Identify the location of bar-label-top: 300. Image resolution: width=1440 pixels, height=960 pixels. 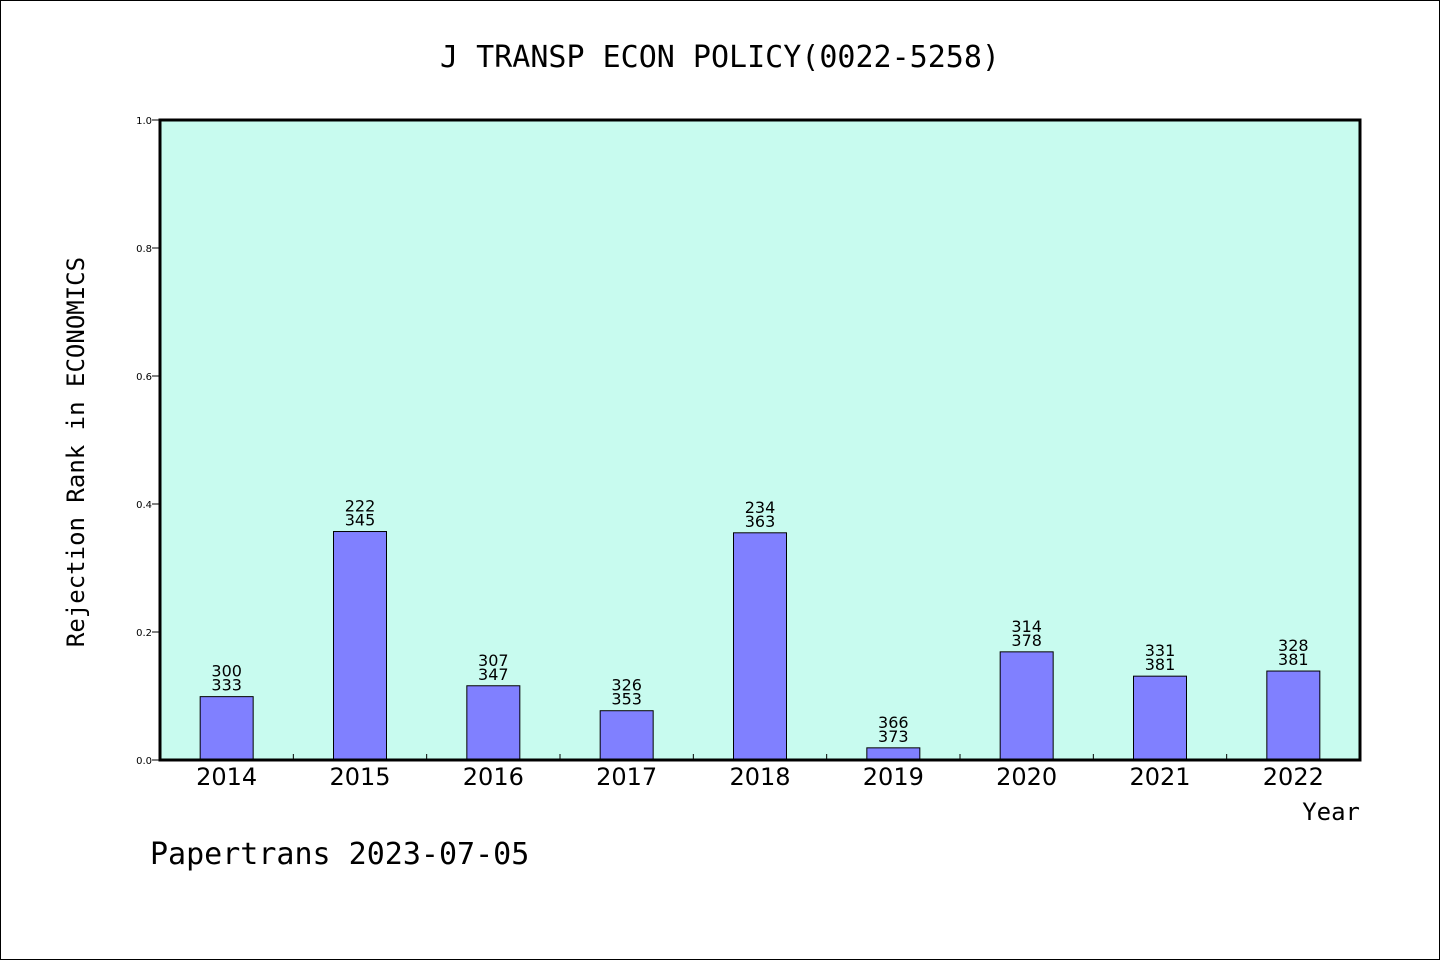
(226, 671).